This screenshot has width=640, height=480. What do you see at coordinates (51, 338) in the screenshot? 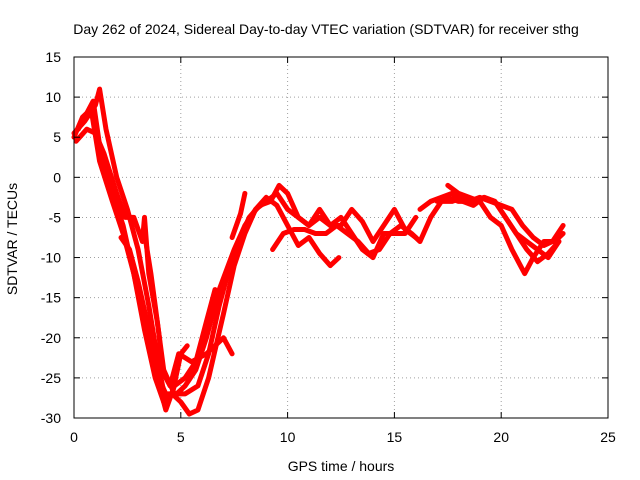
I see `y-tick-label: -20` at bounding box center [51, 338].